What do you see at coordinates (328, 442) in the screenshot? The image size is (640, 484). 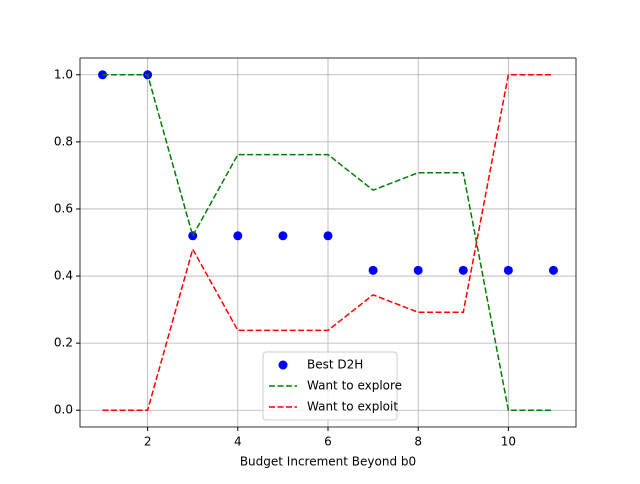 I see `x-tick-label: 6` at bounding box center [328, 442].